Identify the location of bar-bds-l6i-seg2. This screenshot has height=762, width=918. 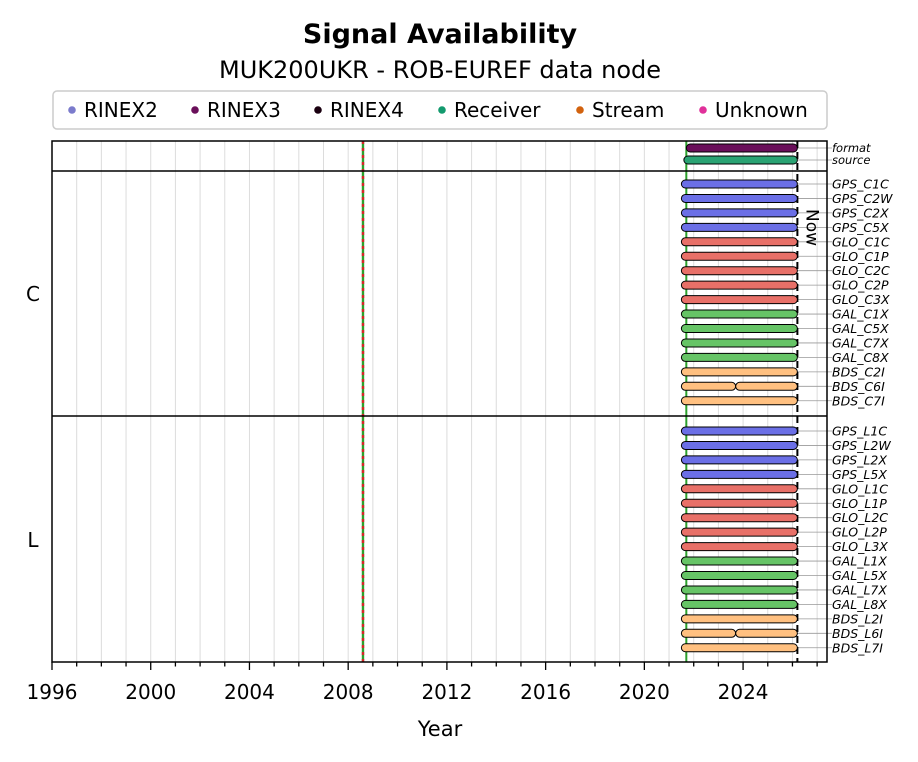
(766, 633).